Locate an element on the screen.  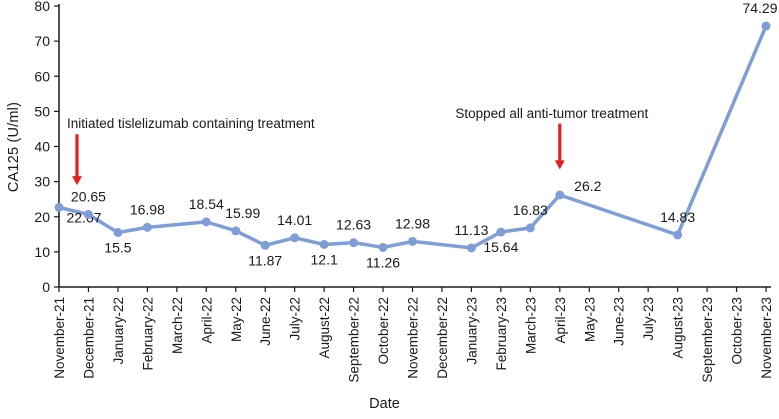
x-tick-label: October-22 is located at coordinates (383, 331).